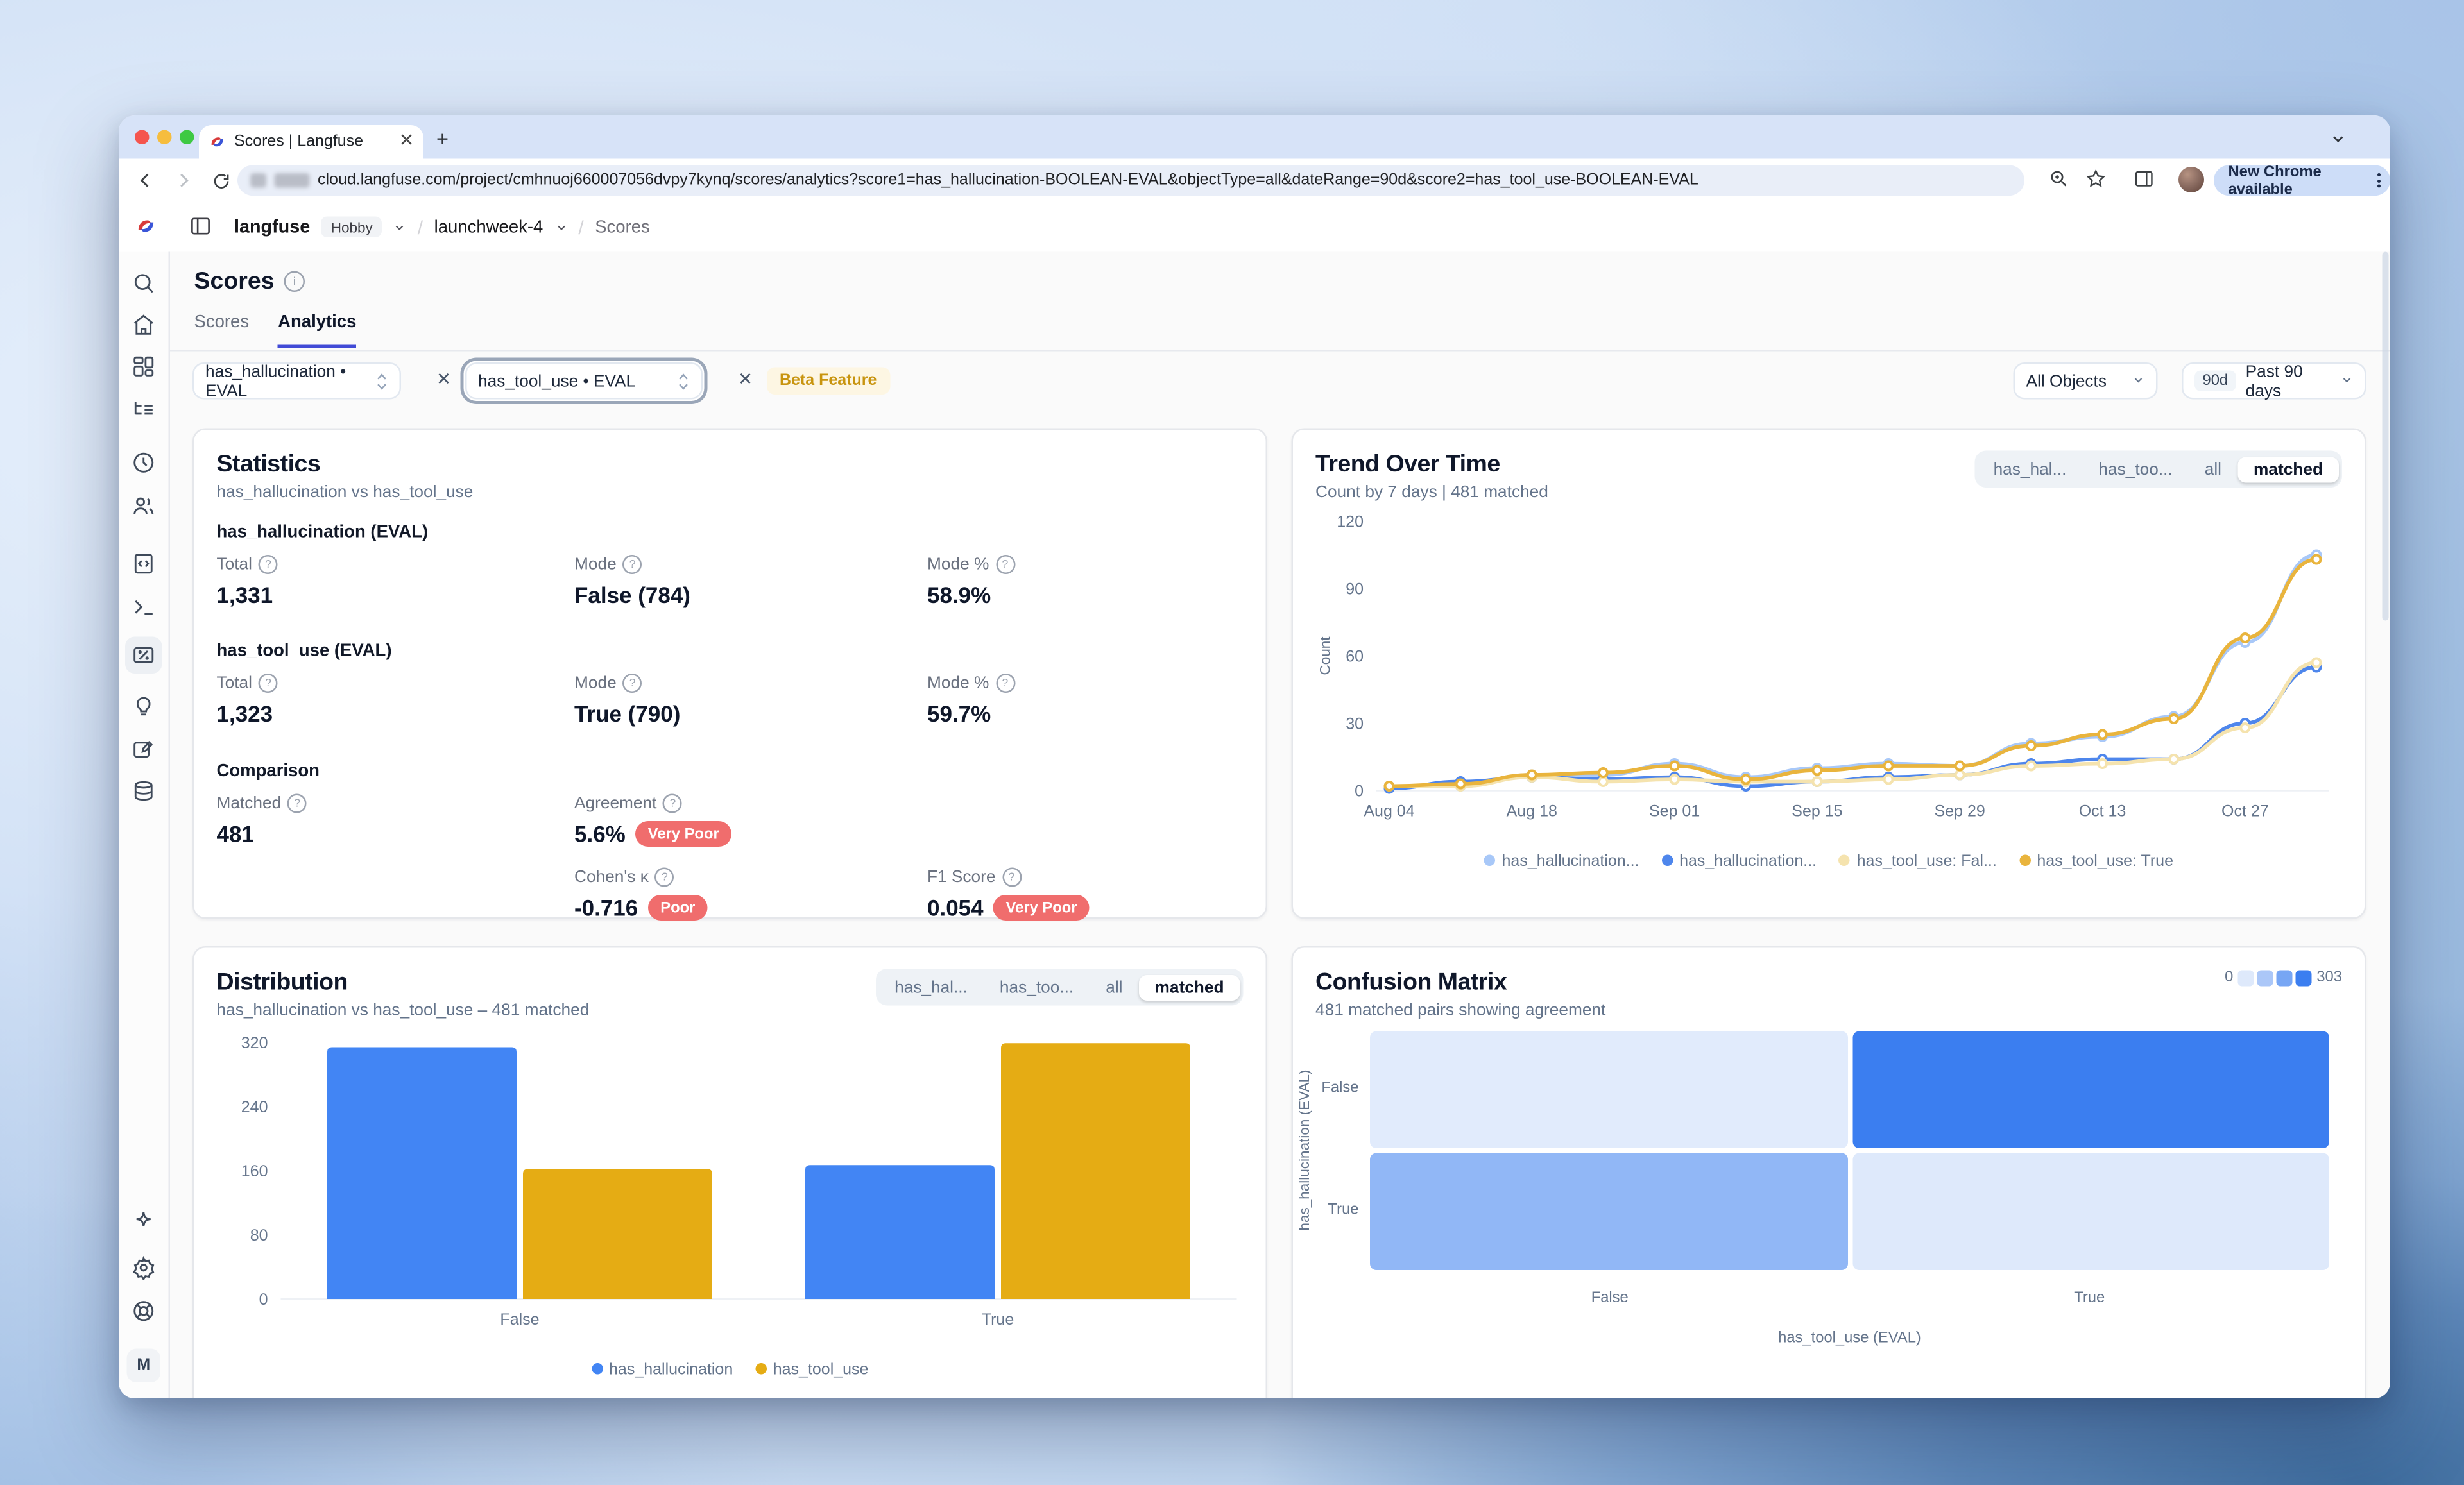 This screenshot has height=1485, width=2464. Describe the element at coordinates (144, 410) in the screenshot. I see `tracing-icon` at that location.